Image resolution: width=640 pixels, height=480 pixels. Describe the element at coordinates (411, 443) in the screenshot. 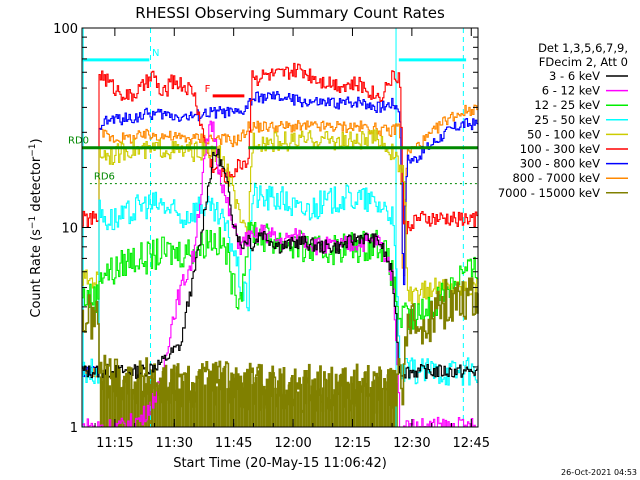

I see `x-tick-label-6: 12:30` at that location.